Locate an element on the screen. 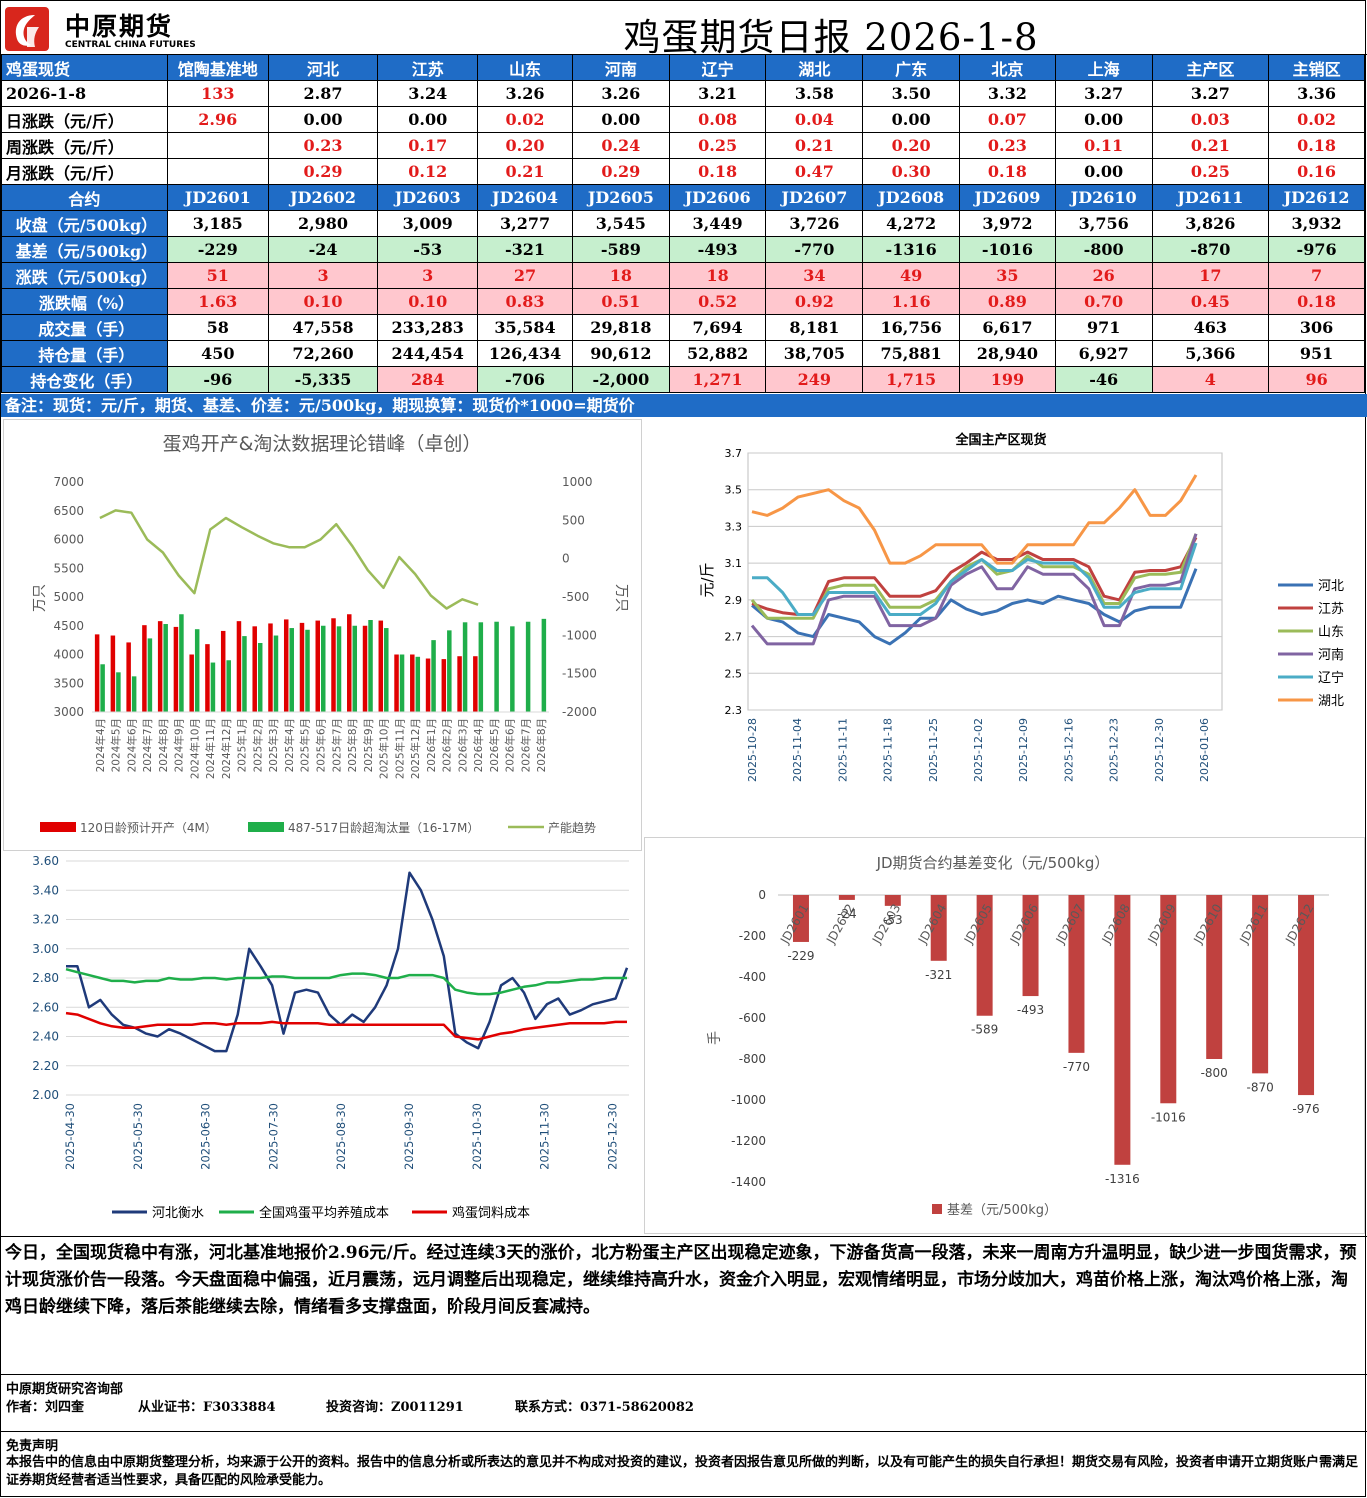 The width and height of the screenshot is (1367, 1498). legend-label-trend: 产能趋势 is located at coordinates (572, 828).